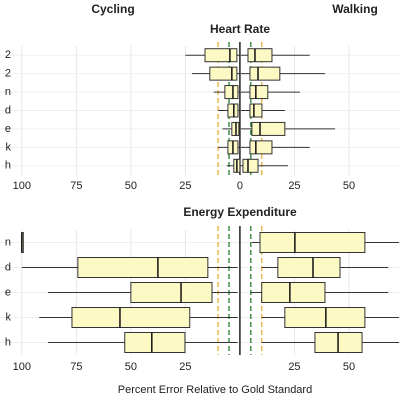 Image resolution: width=400 pixels, height=400 pixels. I want to click on x-tick-label: 0, so click(240, 186).